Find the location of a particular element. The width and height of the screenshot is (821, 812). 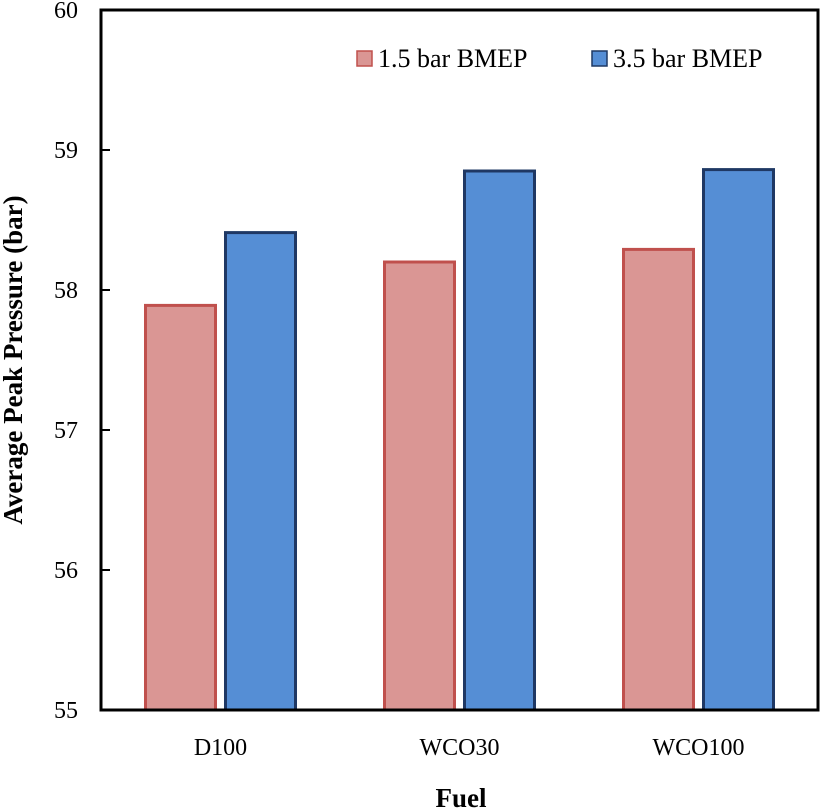

legend-swatch-3-5-bar is located at coordinates (599, 58).